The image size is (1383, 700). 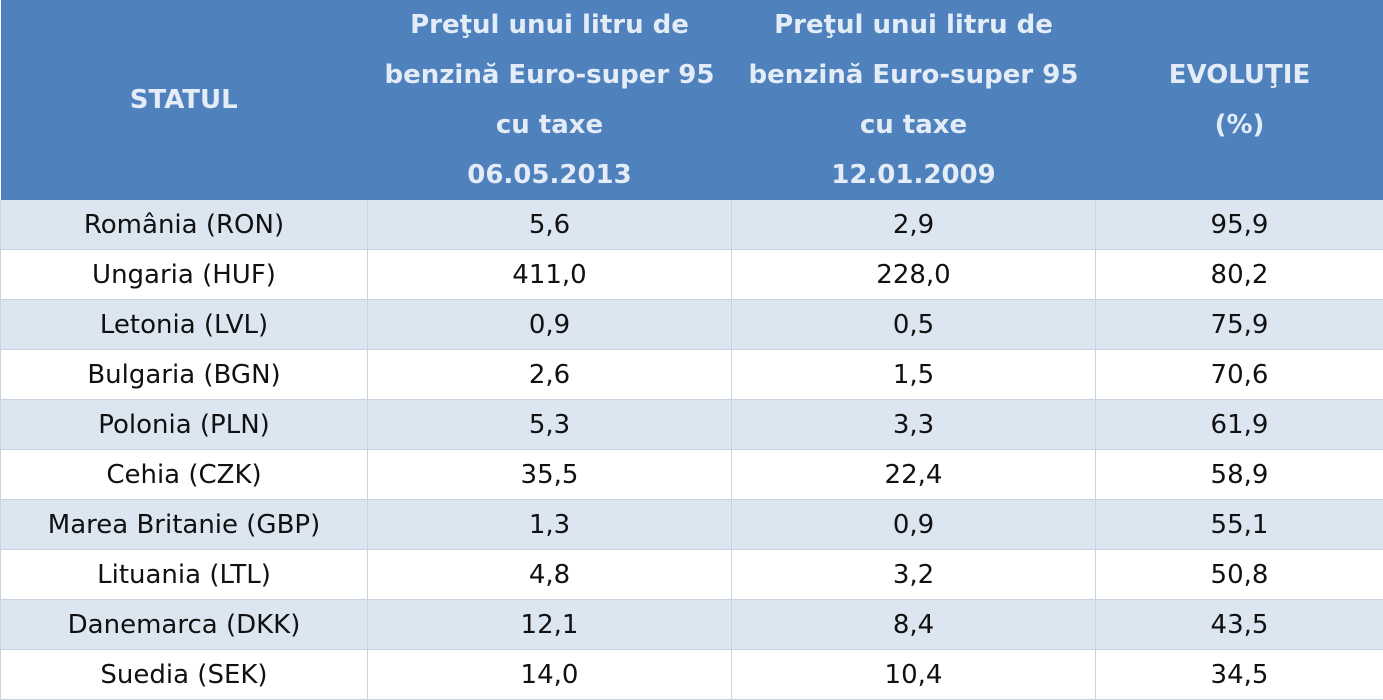 What do you see at coordinates (549, 574) in the screenshot?
I see `value-cell: 4,8` at bounding box center [549, 574].